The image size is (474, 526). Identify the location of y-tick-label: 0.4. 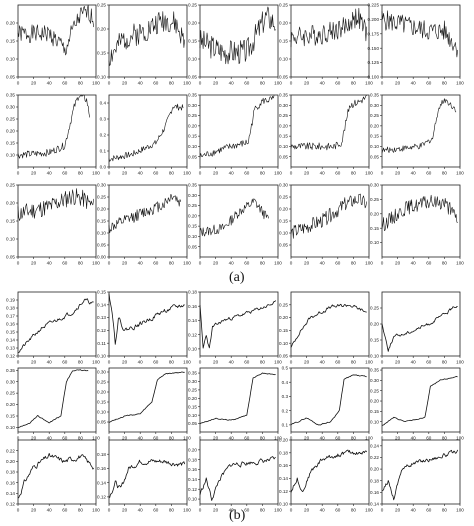
(285, 382).